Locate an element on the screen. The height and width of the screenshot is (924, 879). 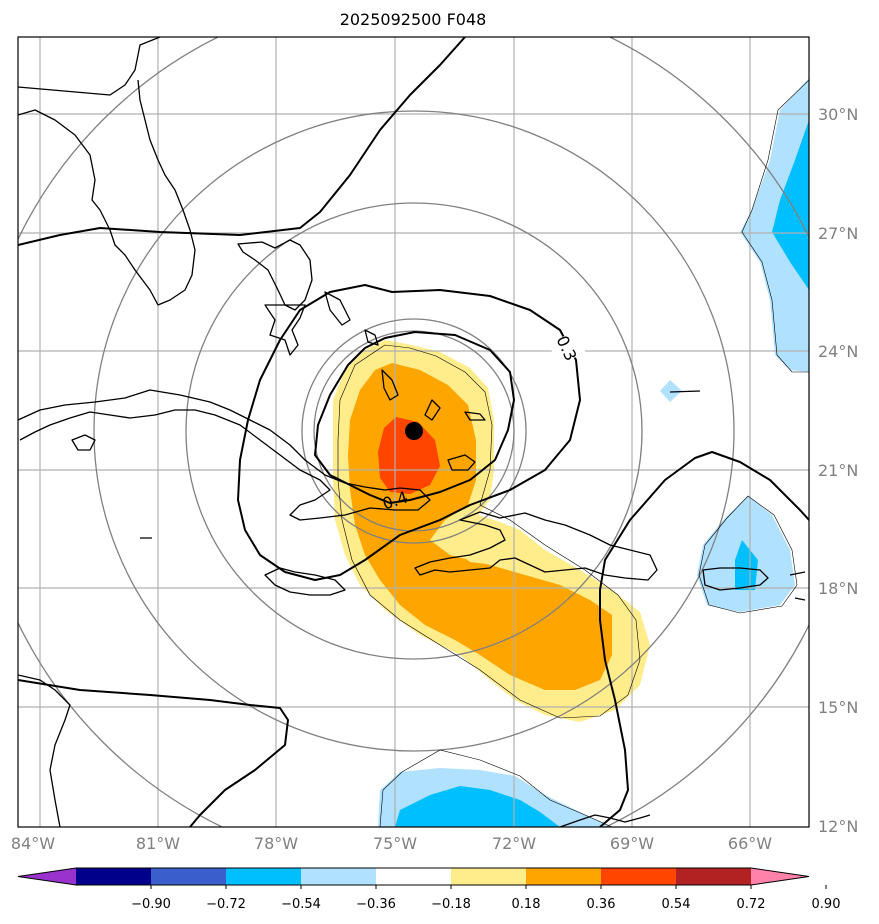
coast-jamaica is located at coordinates (305, 581).